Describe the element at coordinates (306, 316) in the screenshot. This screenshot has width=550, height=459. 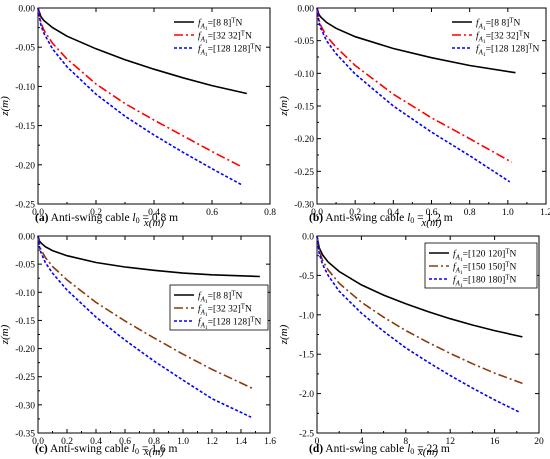
I see `y-tick-label: -1.0` at that location.